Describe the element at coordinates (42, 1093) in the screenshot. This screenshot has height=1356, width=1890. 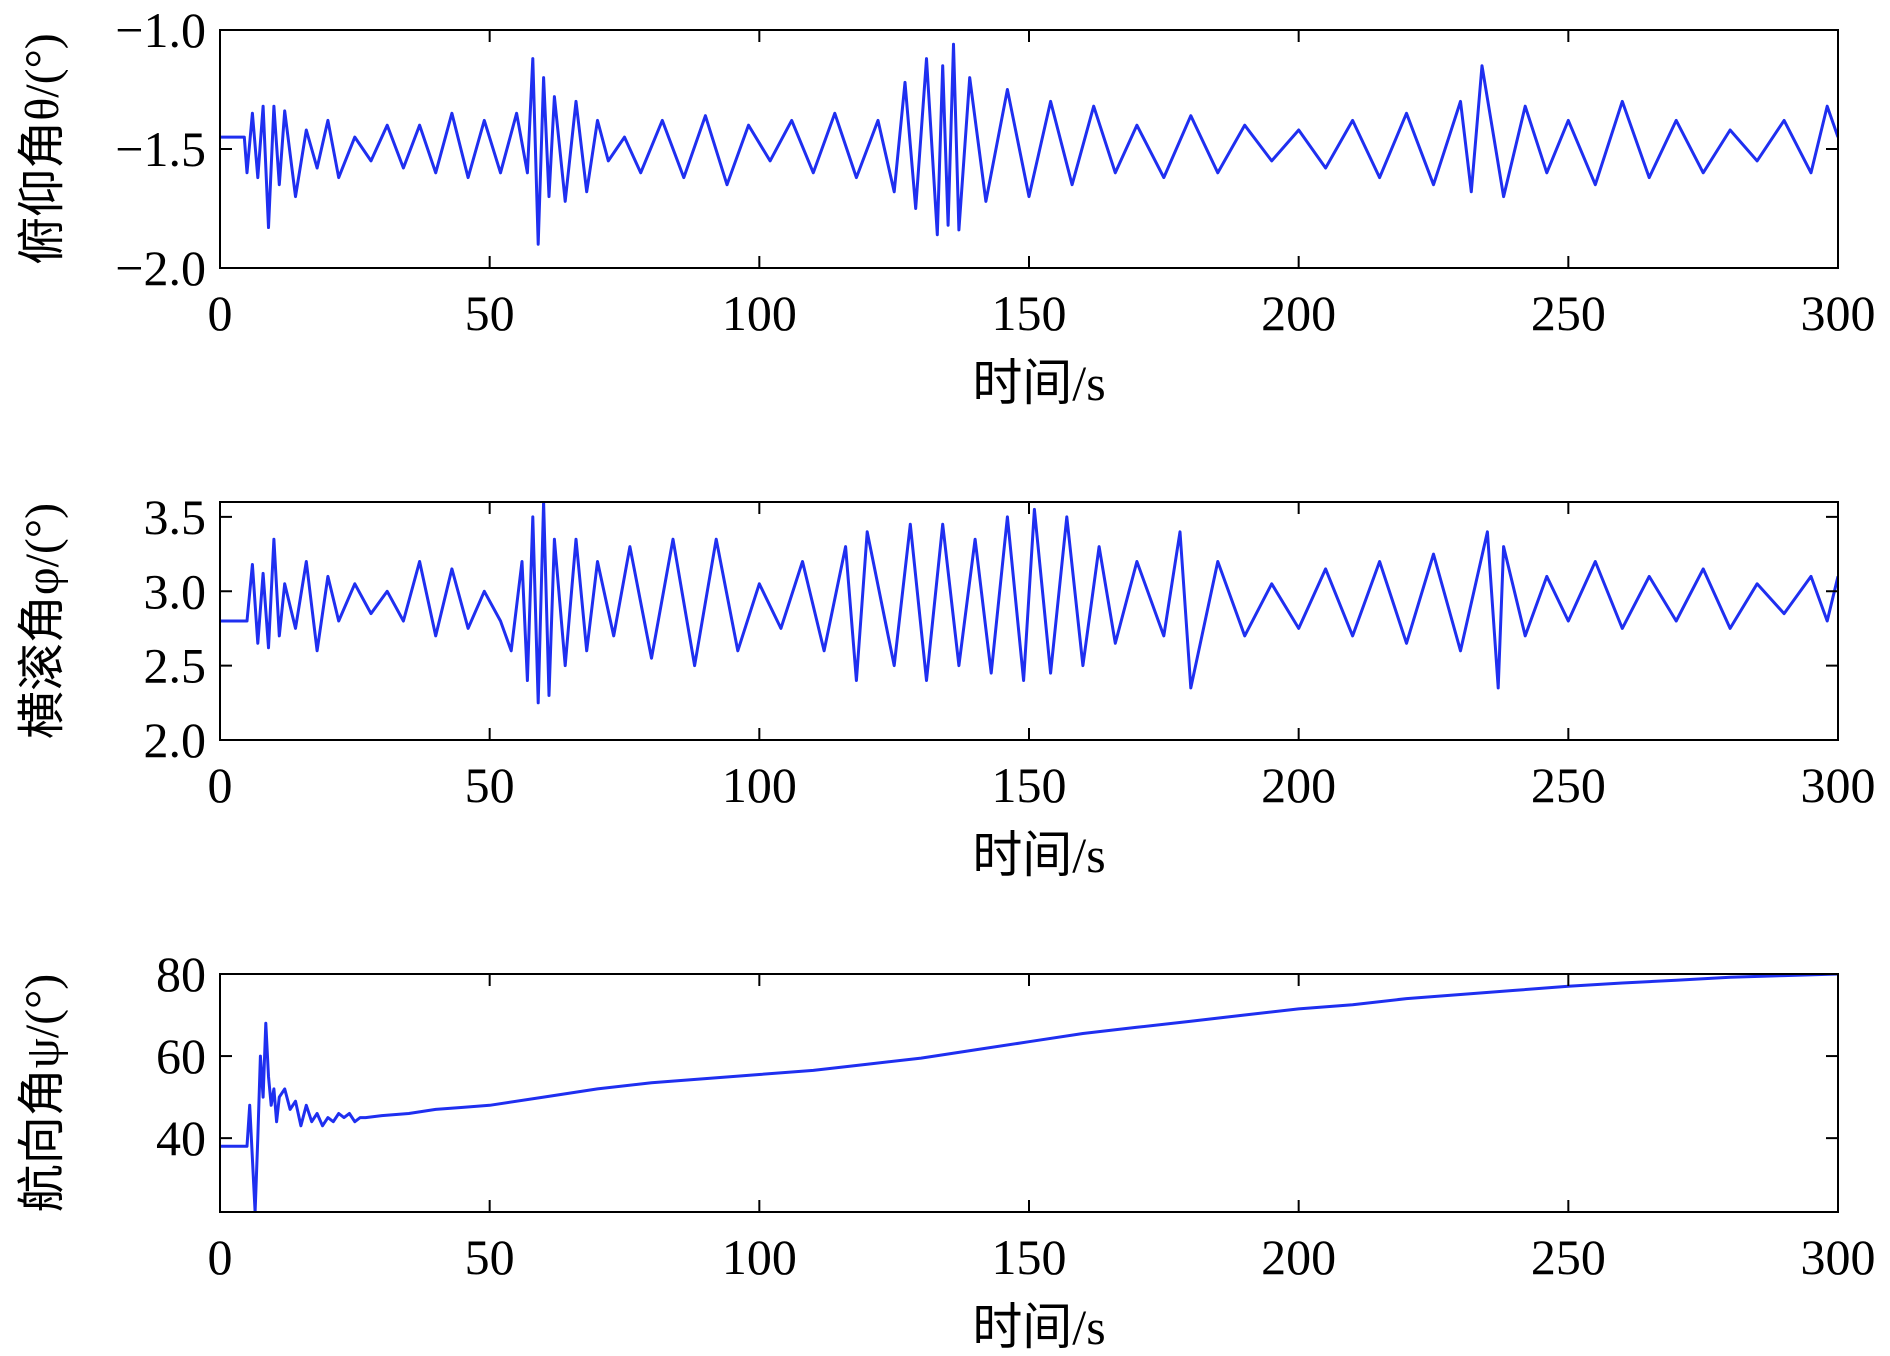
I see `heading-ylabel: 航向角ψ/(°)` at that location.